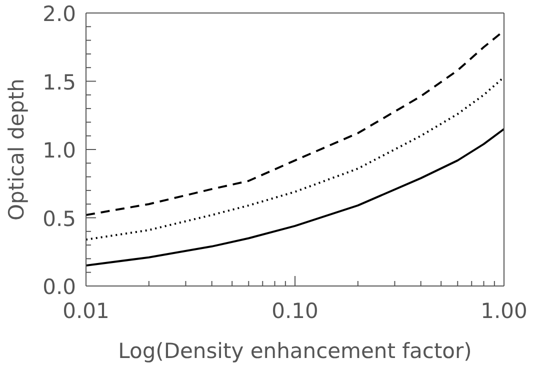  I want to click on y-tick-label: 0.5, so click(59, 218).